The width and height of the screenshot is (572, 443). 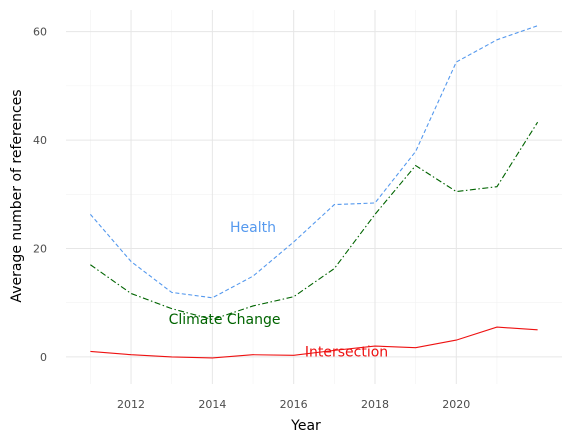 What do you see at coordinates (40, 195) in the screenshot?
I see `y-axis-ticks: 0 20 40 60` at bounding box center [40, 195].